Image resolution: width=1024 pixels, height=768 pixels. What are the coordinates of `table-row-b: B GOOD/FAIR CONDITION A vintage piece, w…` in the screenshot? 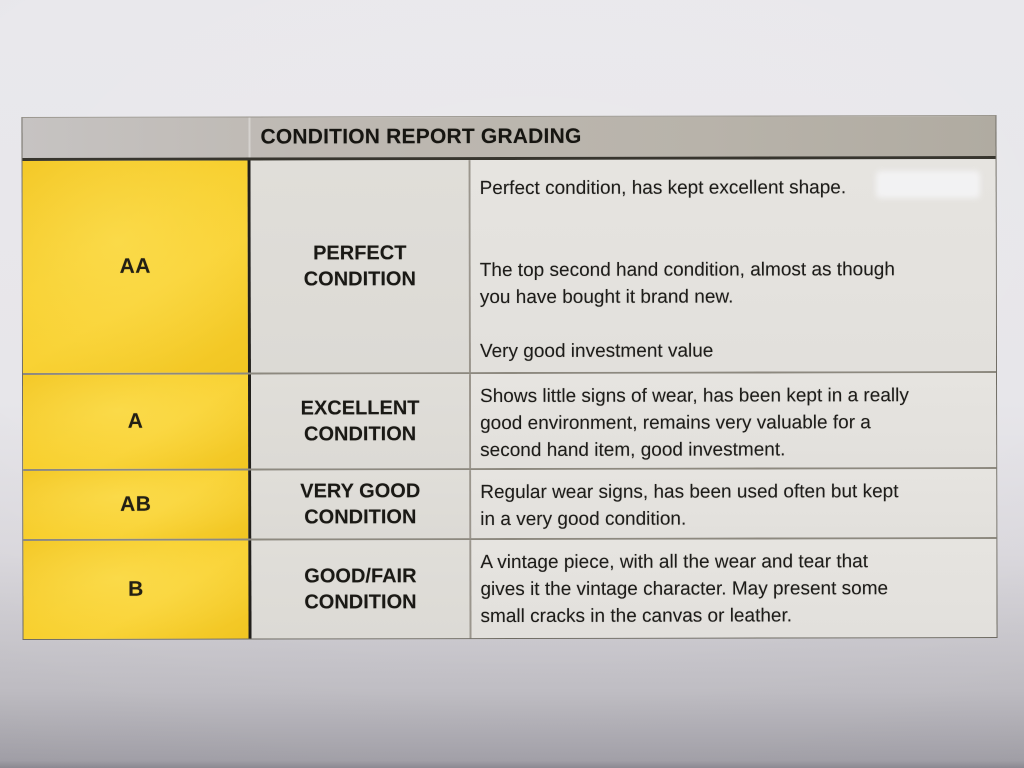 It's located at (510, 588).